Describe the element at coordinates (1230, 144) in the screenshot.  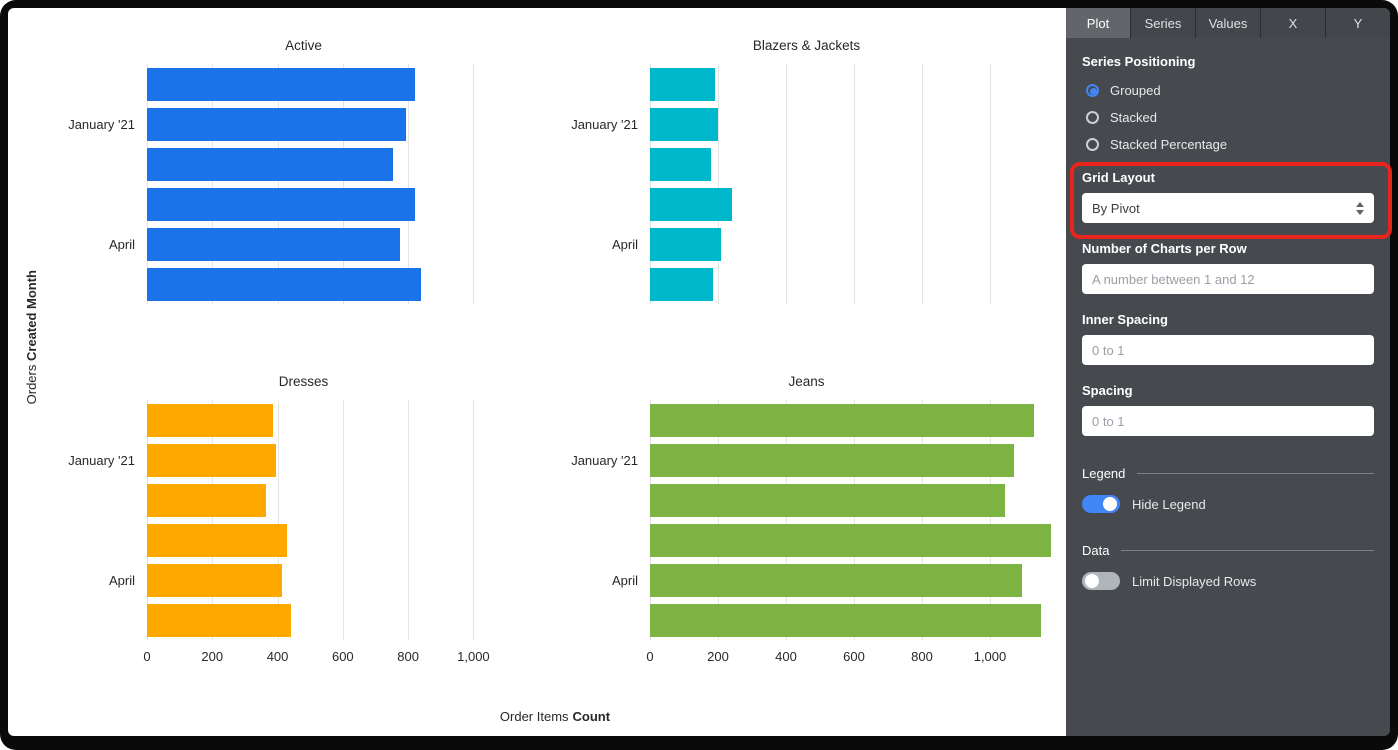
I see `radio-stacked-percentage: Stacked Percentage` at that location.